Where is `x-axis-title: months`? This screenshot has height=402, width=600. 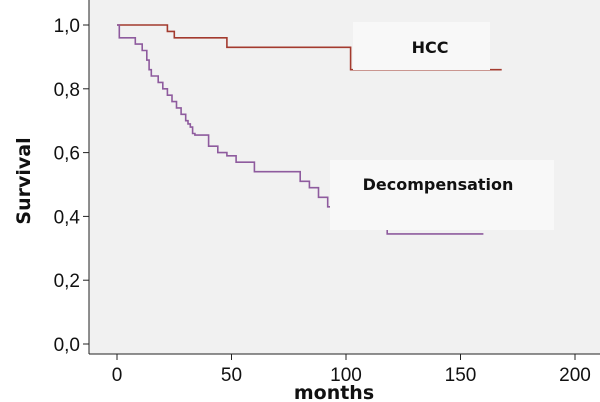
x-axis-title: months is located at coordinates (334, 392).